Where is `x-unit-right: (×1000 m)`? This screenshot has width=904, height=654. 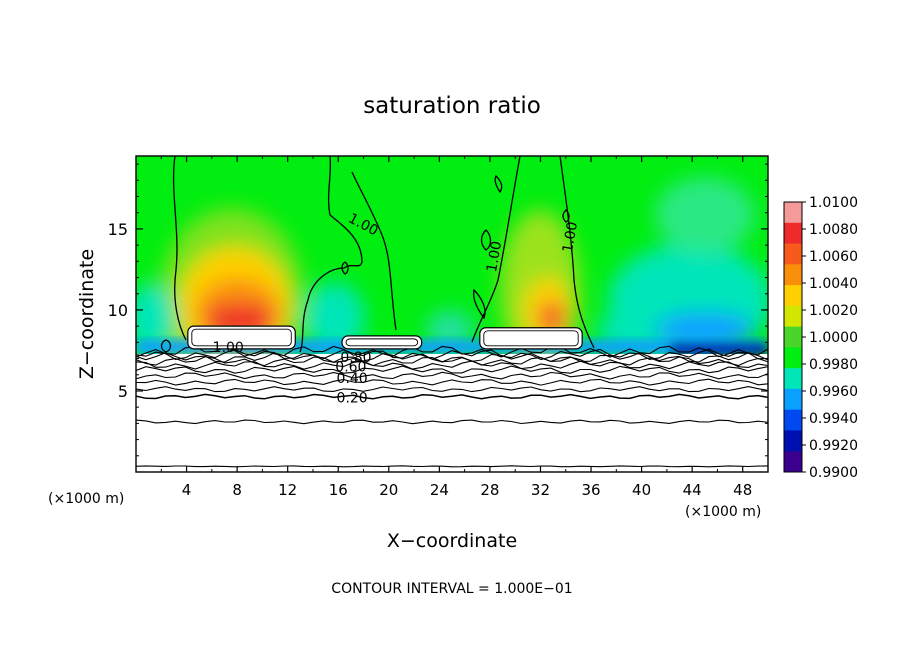
x-unit-right: (×1000 m) is located at coordinates (723, 512).